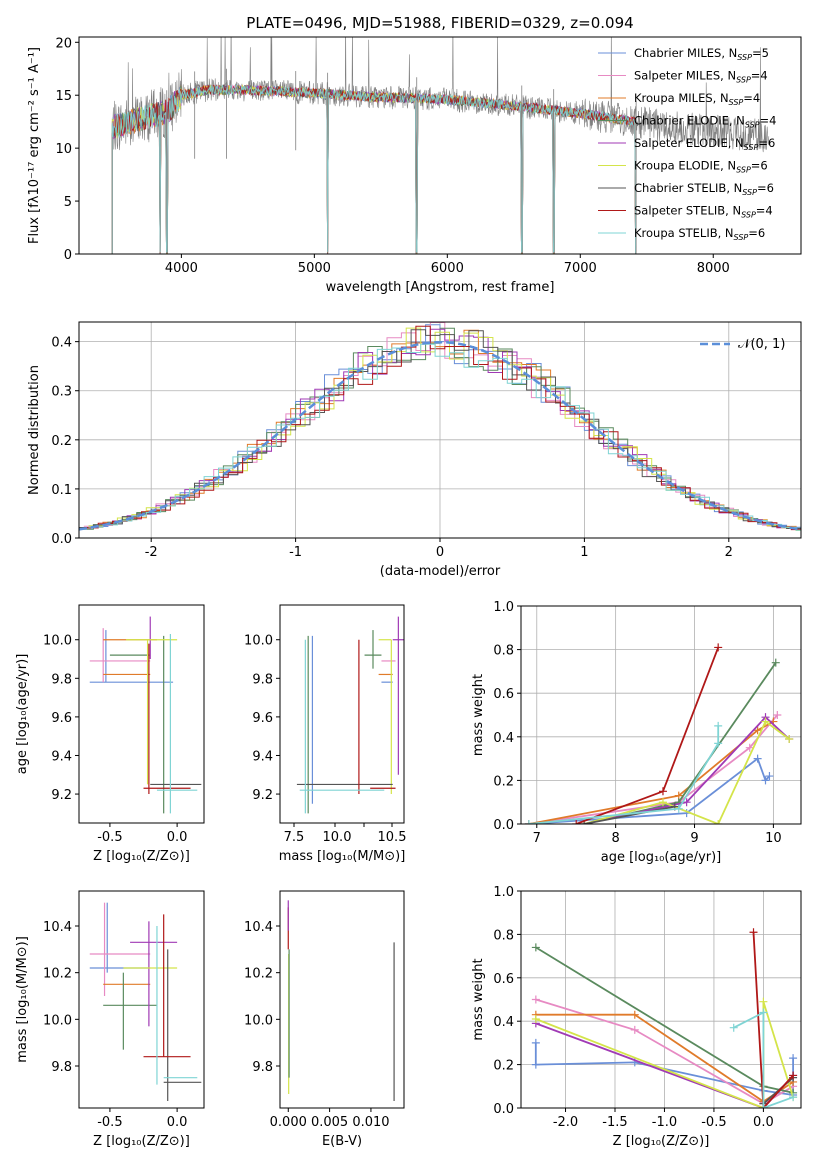  I want to click on age-weight-panel-ytick-label: 0.6, so click(503, 694).